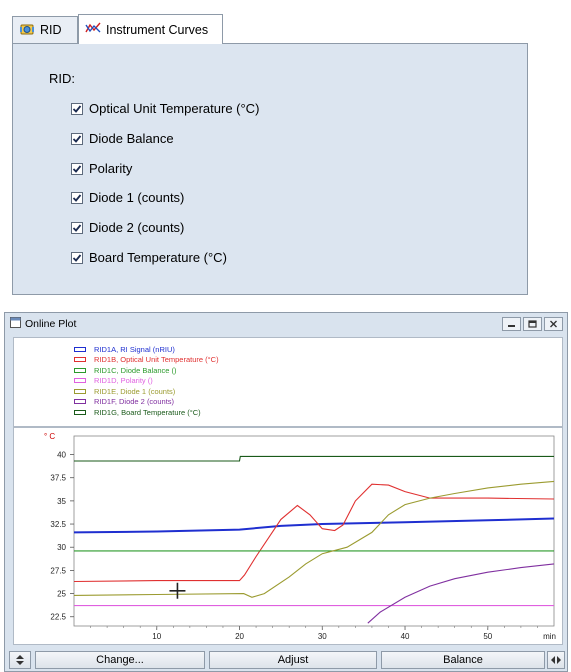 Image resolution: width=571 pixels, height=672 pixels. What do you see at coordinates (58, 617) in the screenshot?
I see `y-tick-label: 22.5` at bounding box center [58, 617].